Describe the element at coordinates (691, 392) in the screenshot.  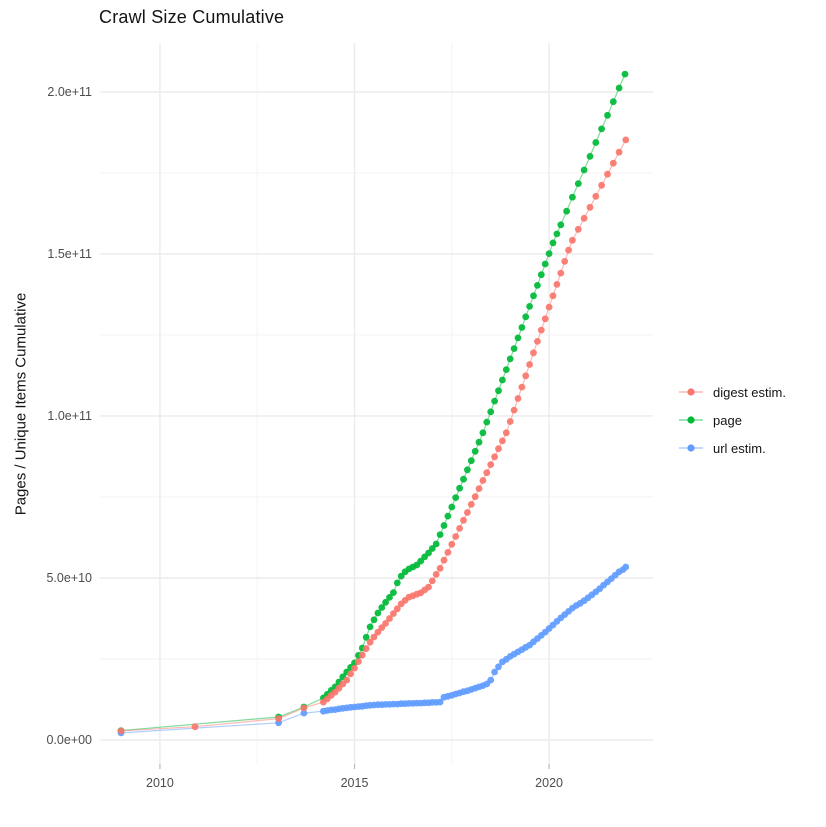
I see `legend-key-digest-icon` at that location.